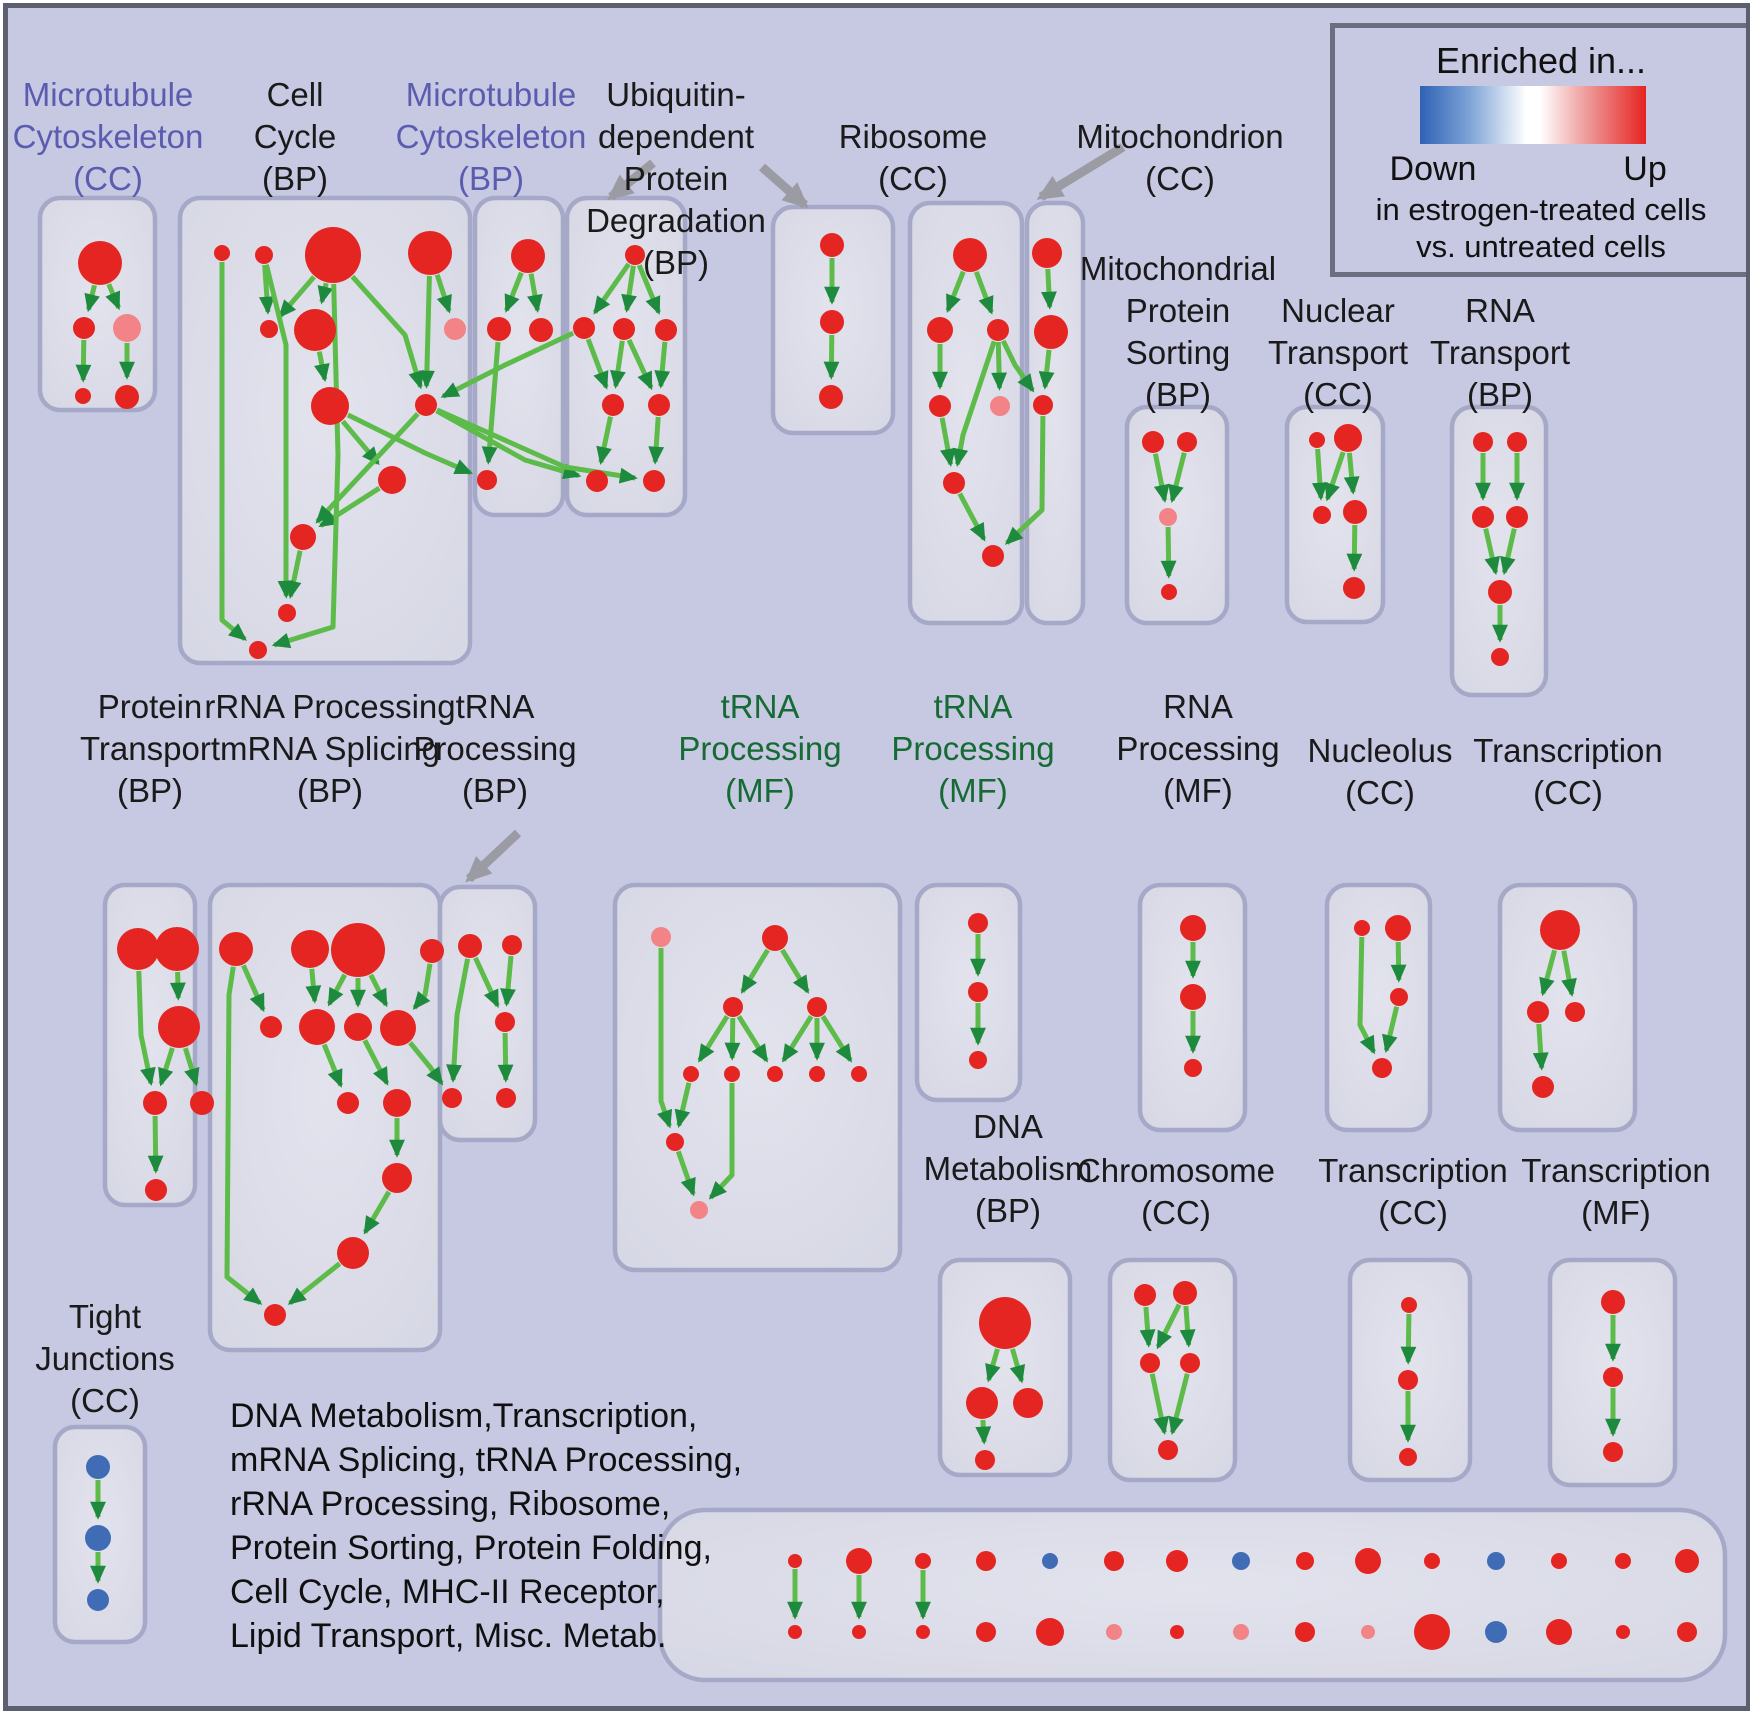  I want to click on edge-arrow-a1-a3, so click(113, 297).